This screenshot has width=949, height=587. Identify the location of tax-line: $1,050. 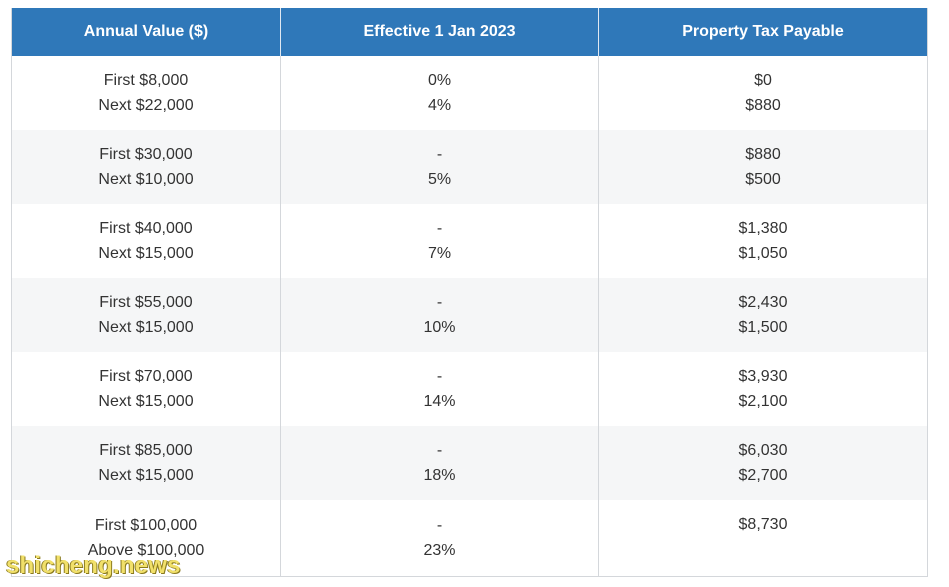
(763, 253).